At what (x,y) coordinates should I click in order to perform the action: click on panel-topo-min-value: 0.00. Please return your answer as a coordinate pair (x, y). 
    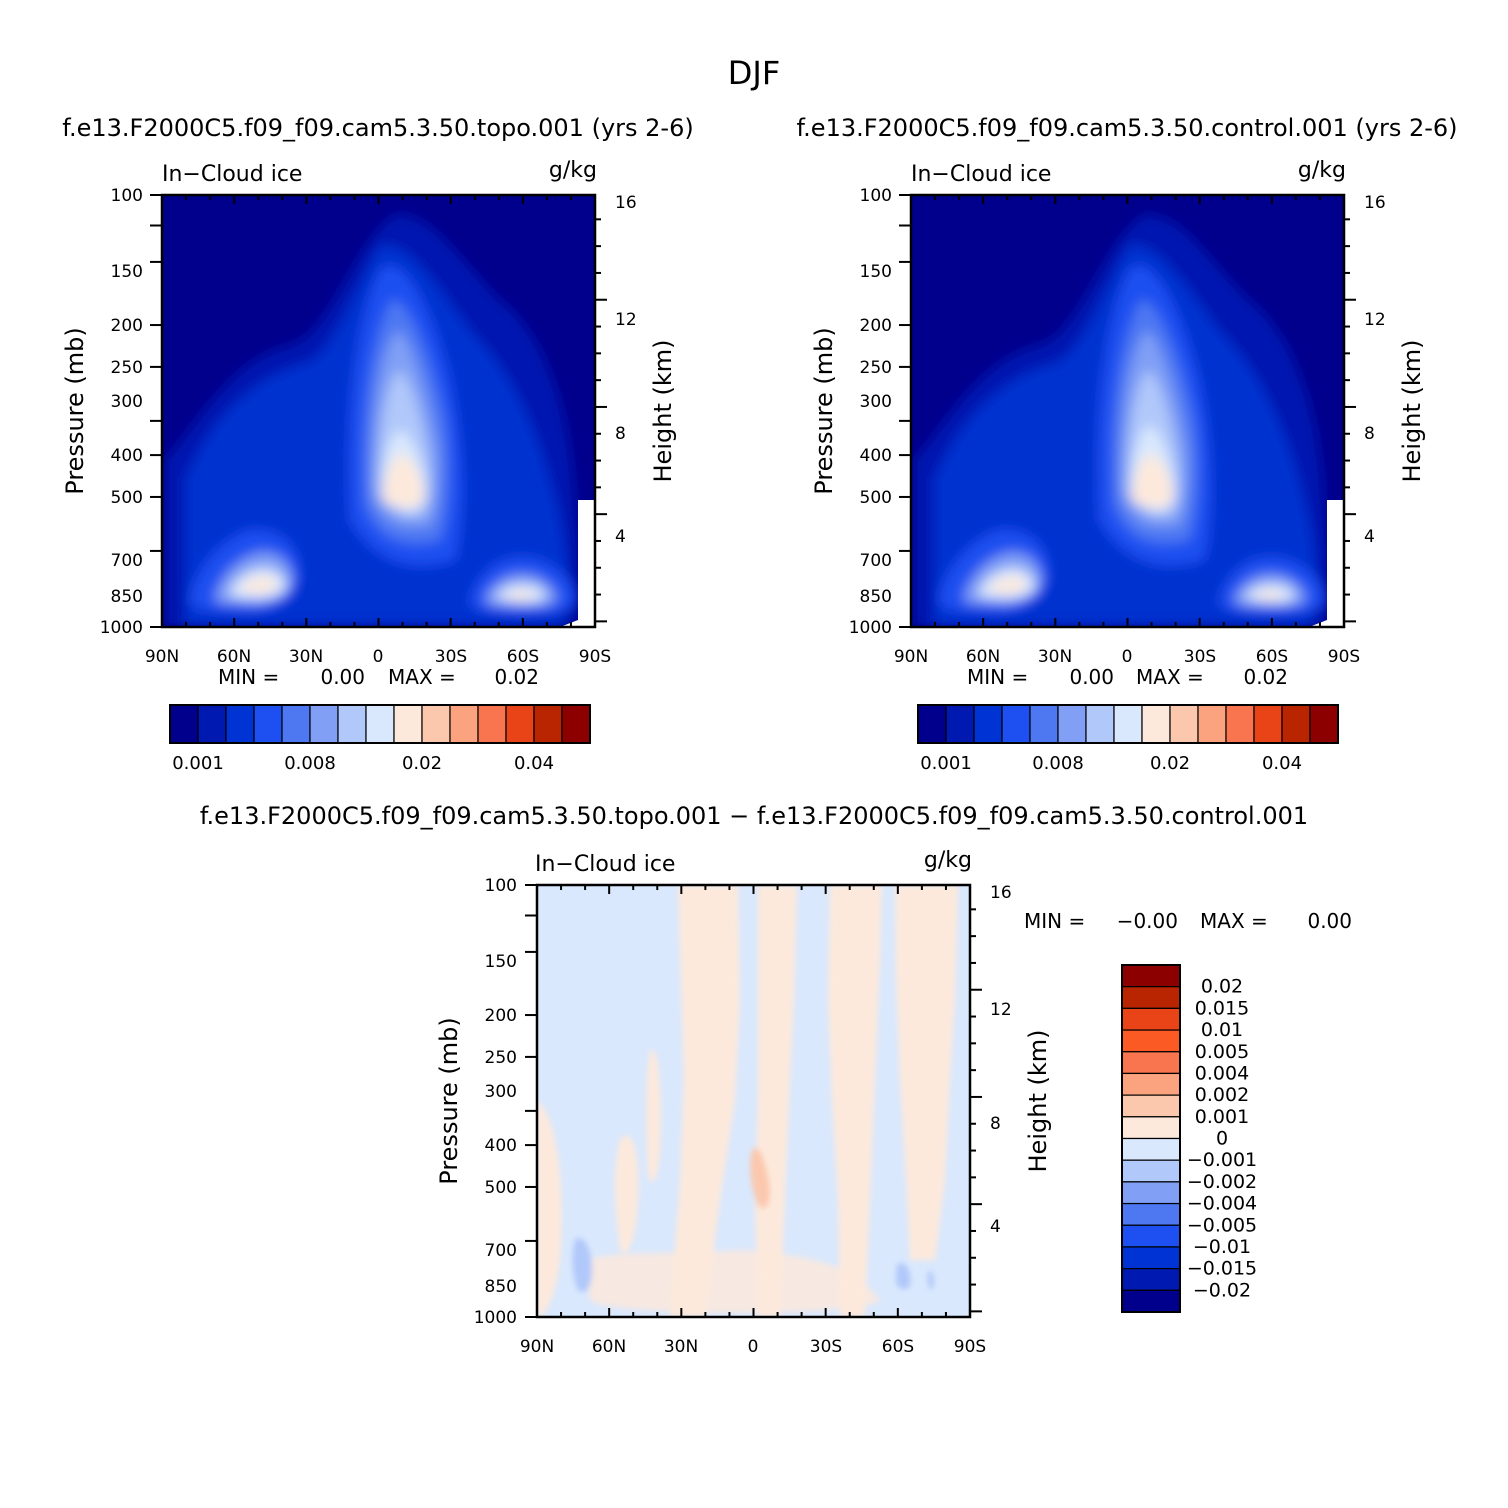
    Looking at the image, I should click on (342, 677).